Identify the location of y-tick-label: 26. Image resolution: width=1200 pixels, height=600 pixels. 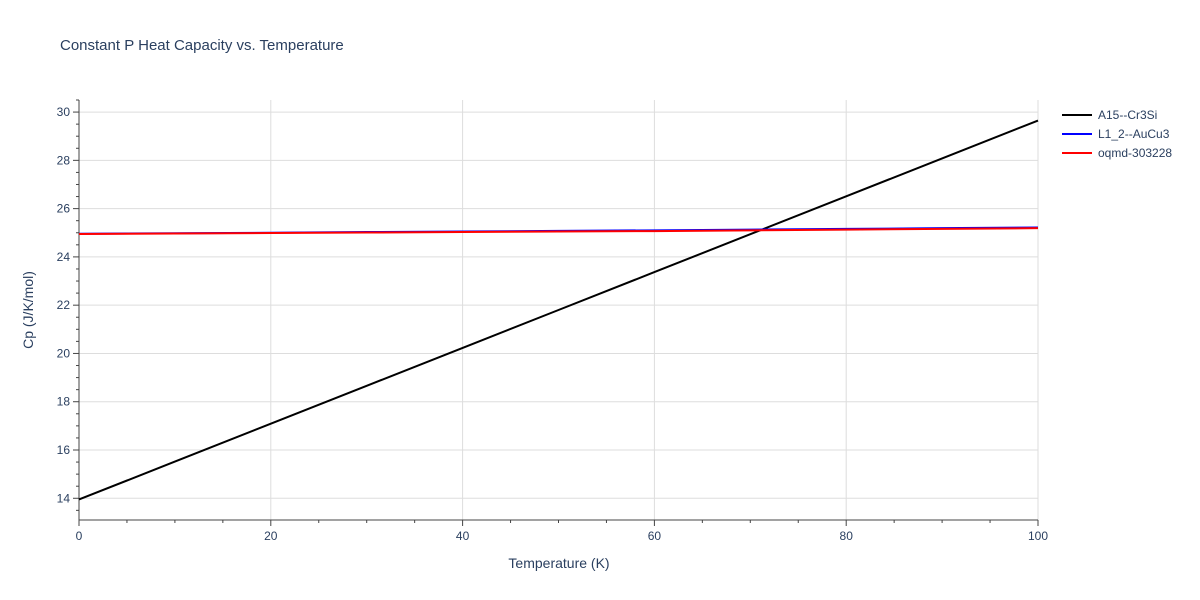
(64, 209).